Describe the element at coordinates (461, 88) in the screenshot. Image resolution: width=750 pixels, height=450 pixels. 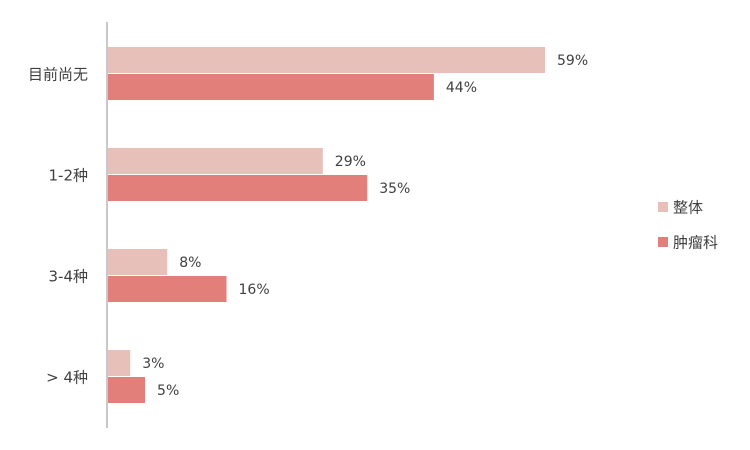
I see `data-label: 44%` at that location.